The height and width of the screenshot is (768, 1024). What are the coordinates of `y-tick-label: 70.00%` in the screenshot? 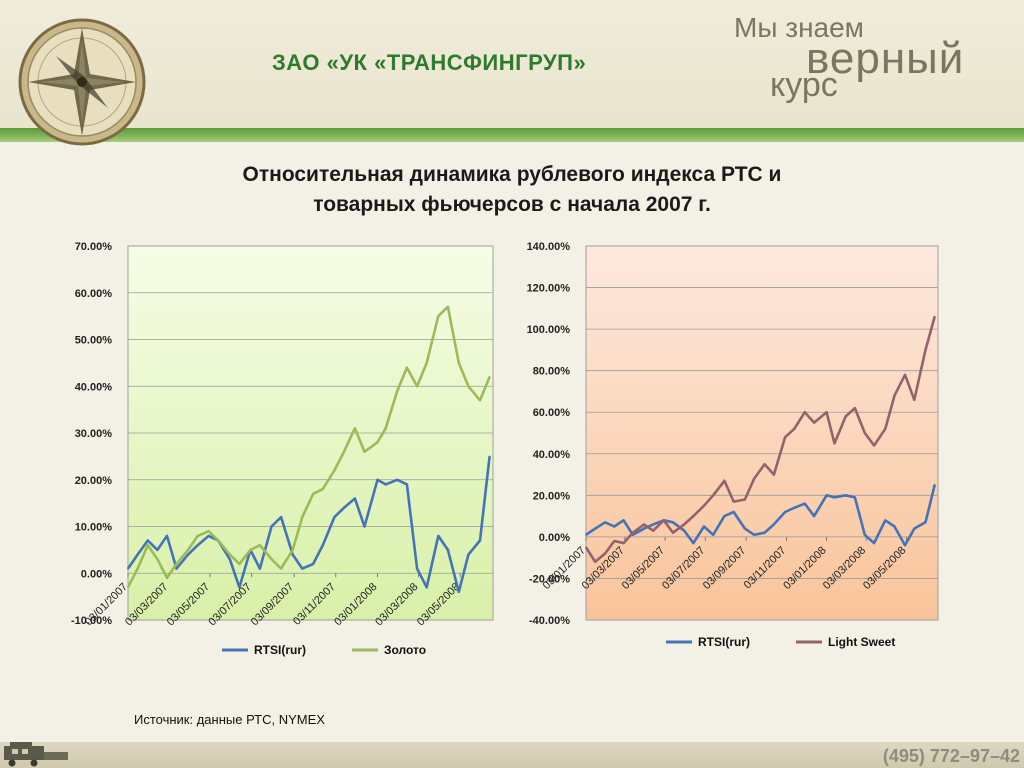 It's located at (94, 247).